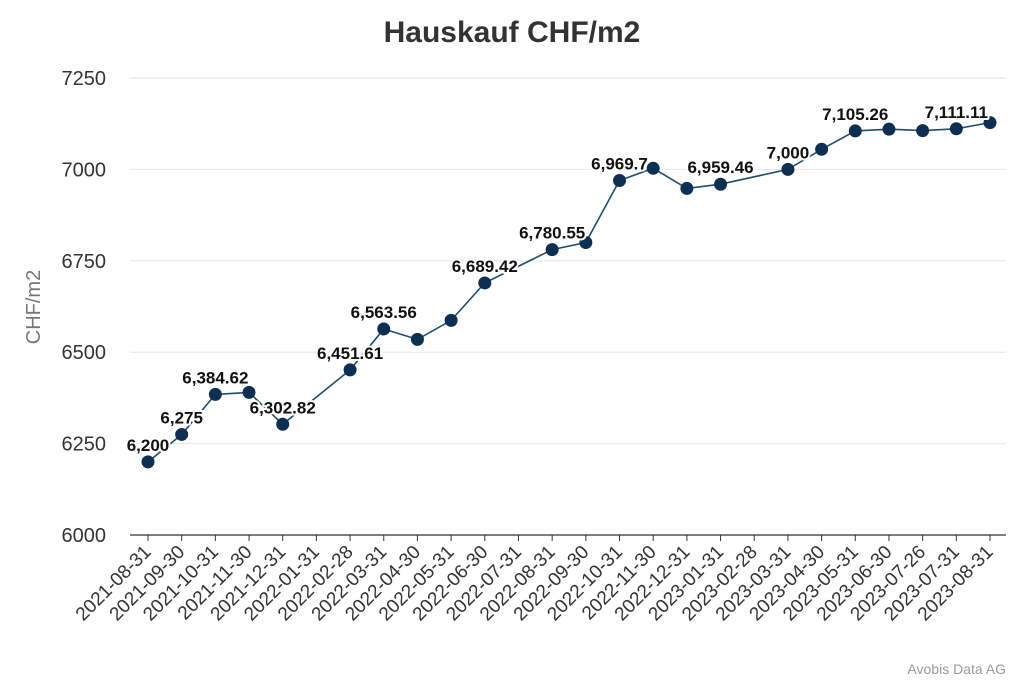 Image resolution: width=1024 pixels, height=683 pixels. Describe the element at coordinates (956, 112) in the screenshot. I see `data-label: 7,111.11` at that location.